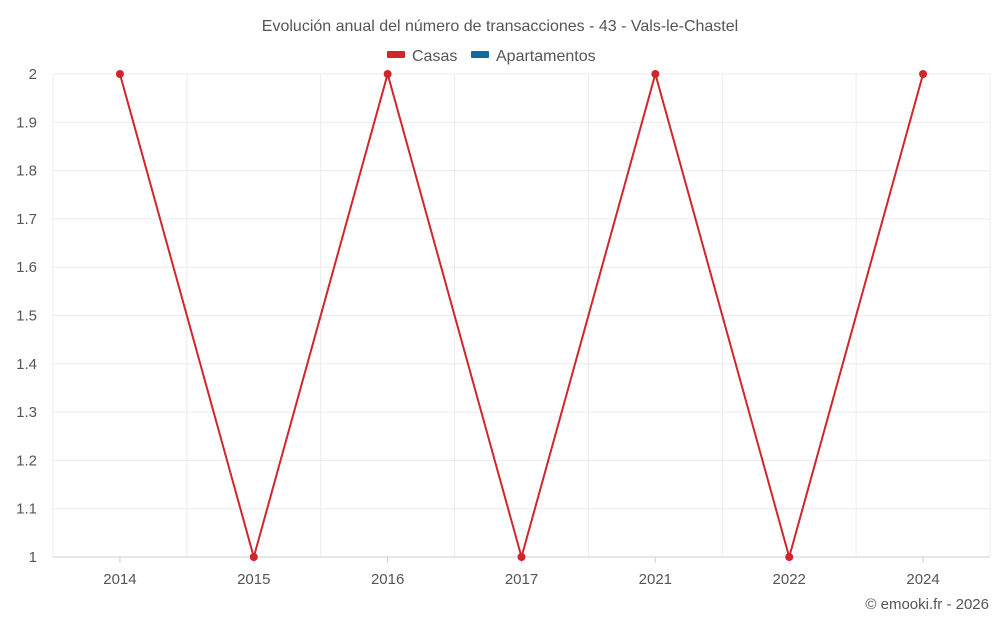 The image size is (1000, 625). I want to click on legend-swatch-casas, so click(396, 54).